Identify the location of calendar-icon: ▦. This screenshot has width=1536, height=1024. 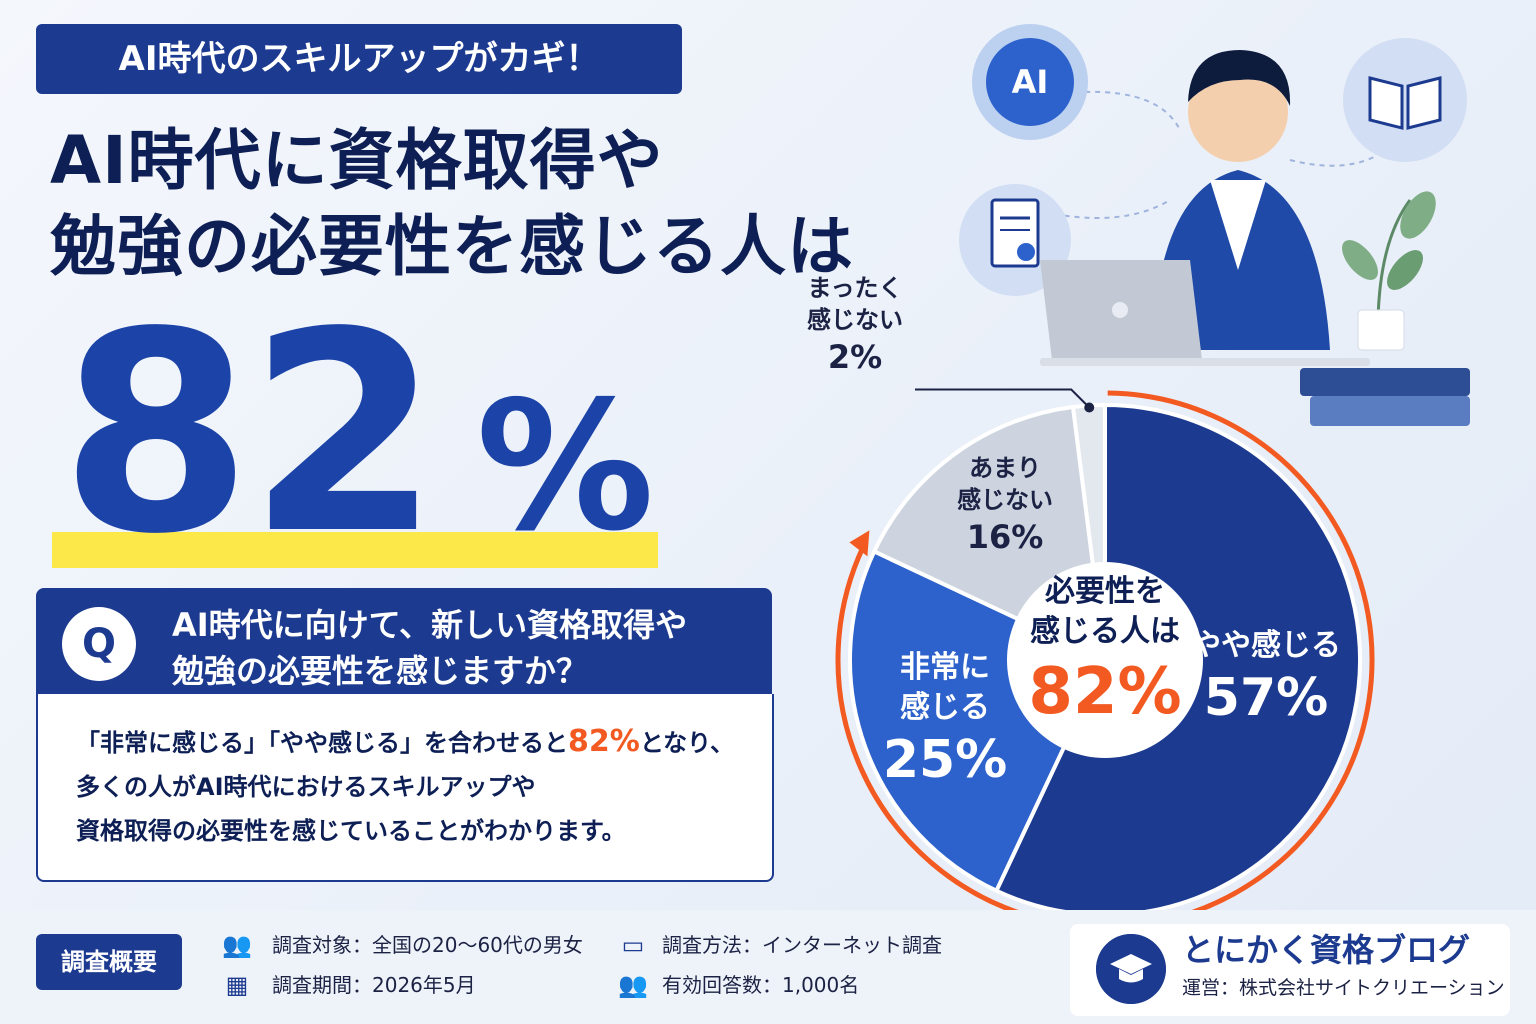
(237, 985).